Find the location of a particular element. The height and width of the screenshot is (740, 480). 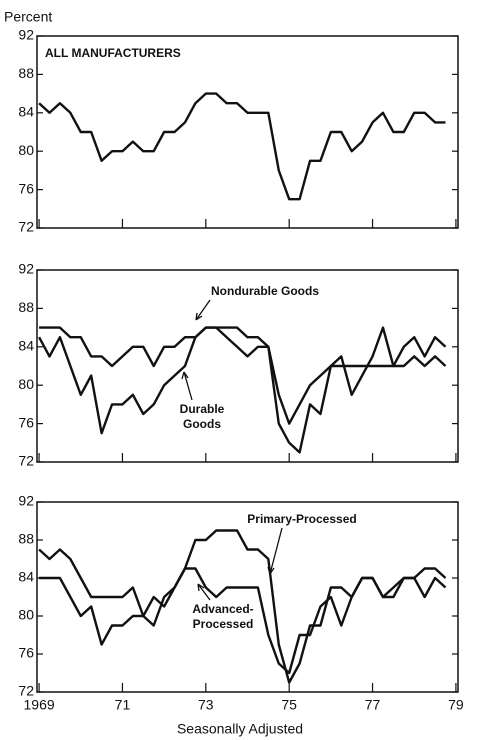

y-axis-label: Percent is located at coordinates (28, 17).